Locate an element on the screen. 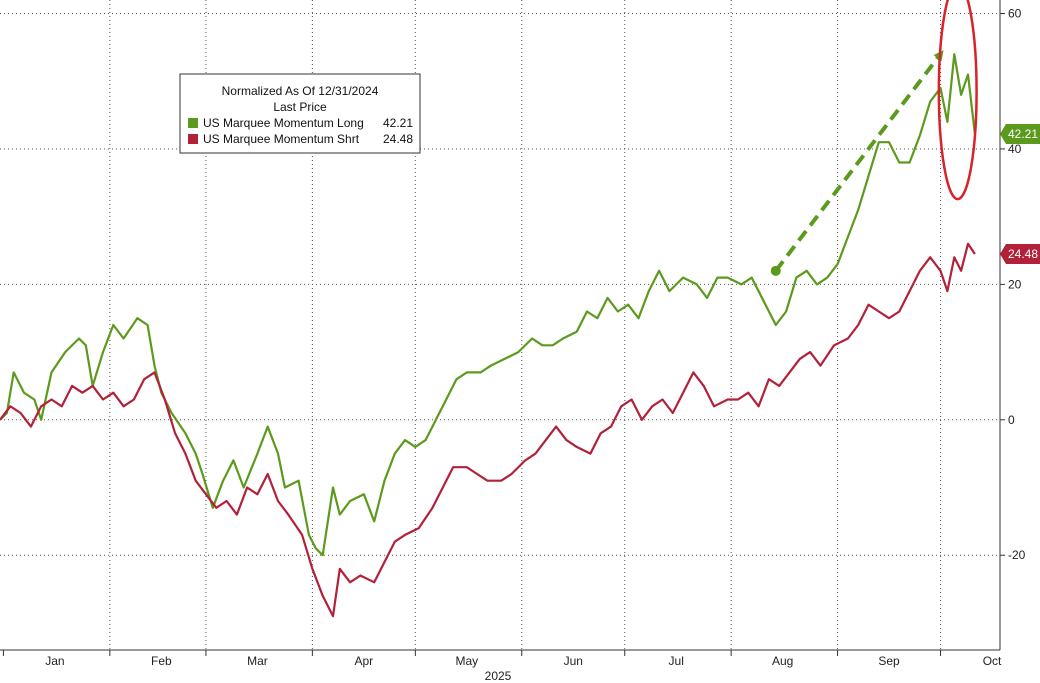 The height and width of the screenshot is (683, 1040). annotation-layer is located at coordinates (874, 138).